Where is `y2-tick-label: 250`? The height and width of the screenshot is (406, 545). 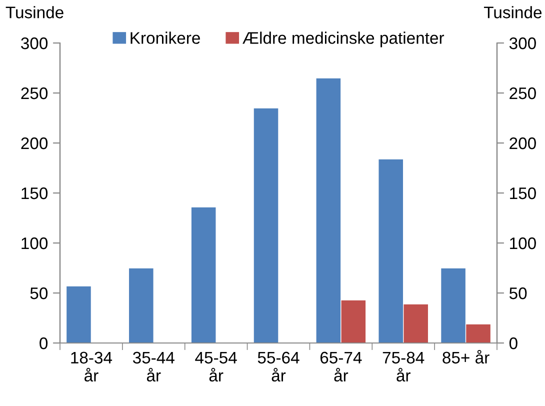
y2-tick-label: 250 is located at coordinates (523, 93).